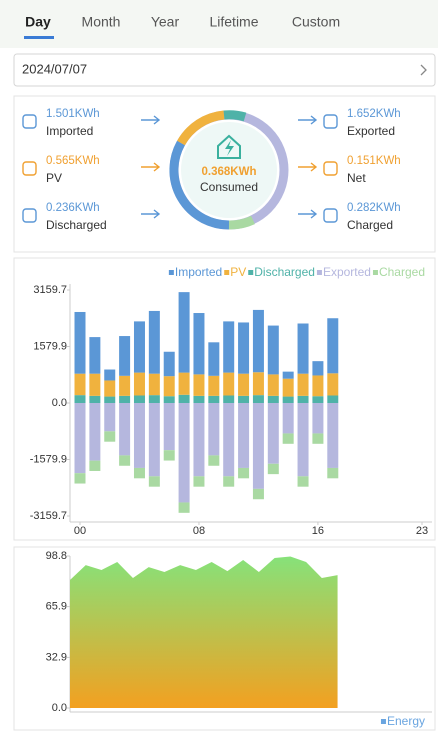 This screenshot has width=438, height=733. Describe the element at coordinates (80, 531) in the screenshot. I see `x-tick-label: 00` at that location.